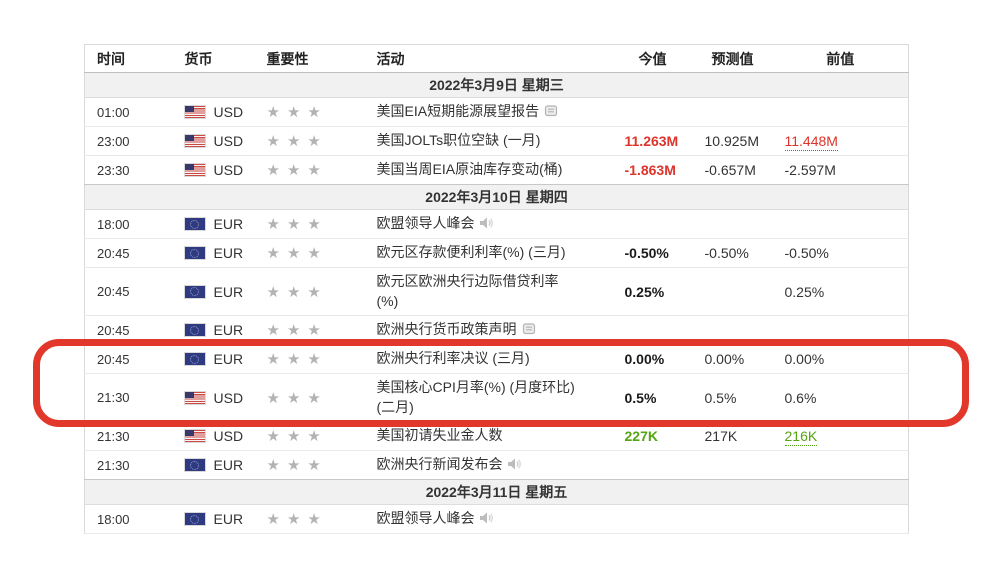 The width and height of the screenshot is (991, 561). I want to click on event-row: 20:45 EUR ★★★ 欧洲央行货币政策声明, so click(496, 330).